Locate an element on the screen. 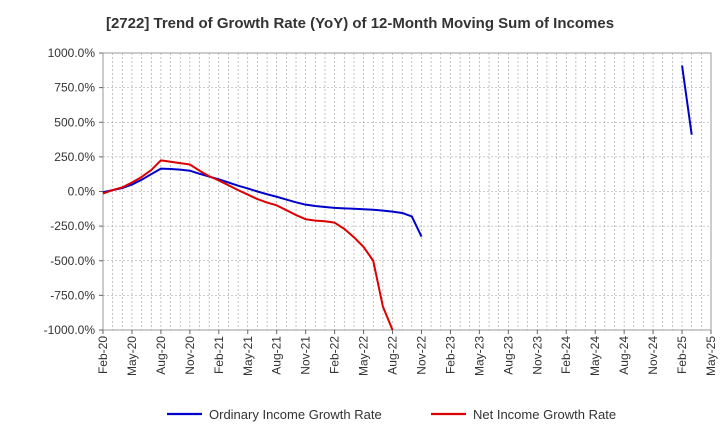 The width and height of the screenshot is (720, 440). y-tick-label: -500.0% is located at coordinates (72, 261).